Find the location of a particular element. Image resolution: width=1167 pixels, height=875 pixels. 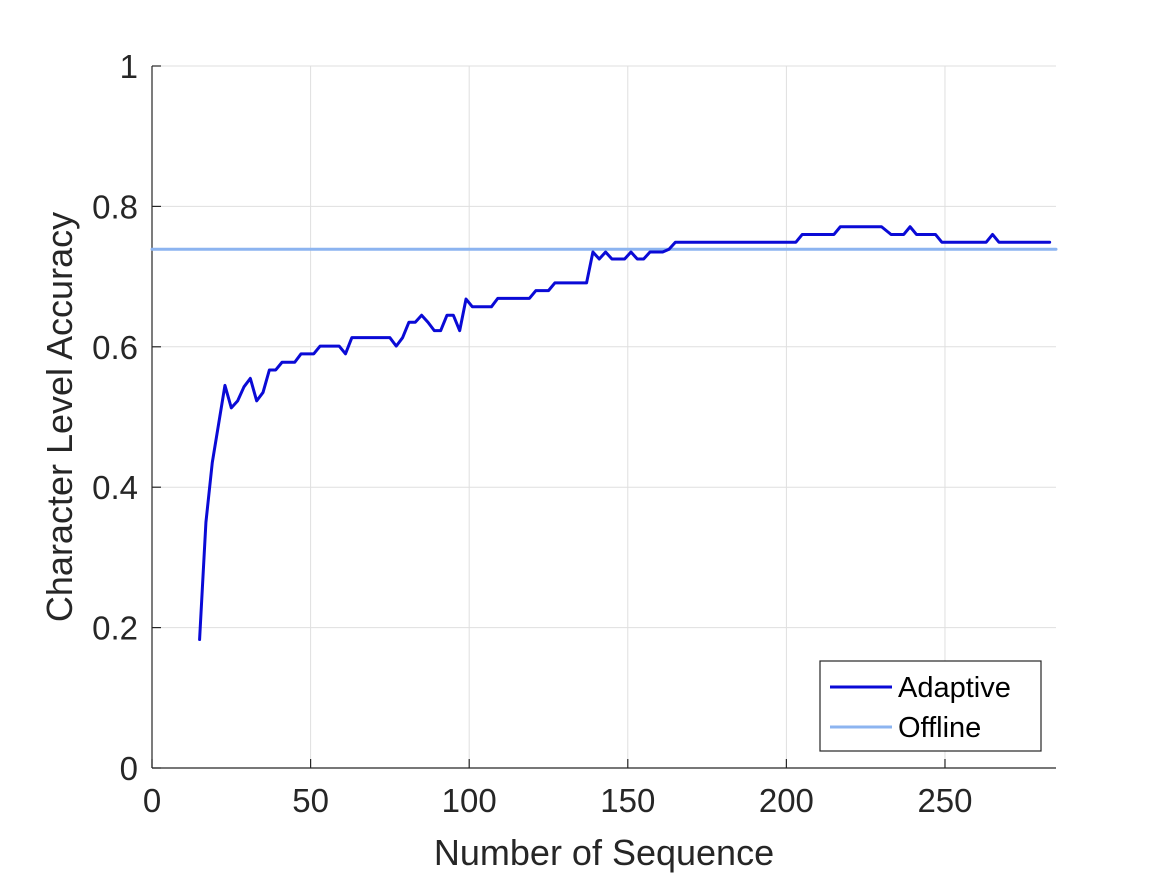

legend-box is located at coordinates (930, 706).